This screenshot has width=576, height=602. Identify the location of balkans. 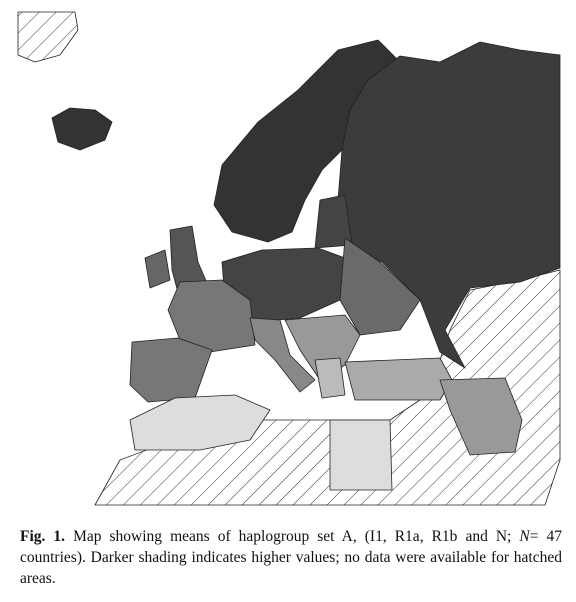
(322, 347).